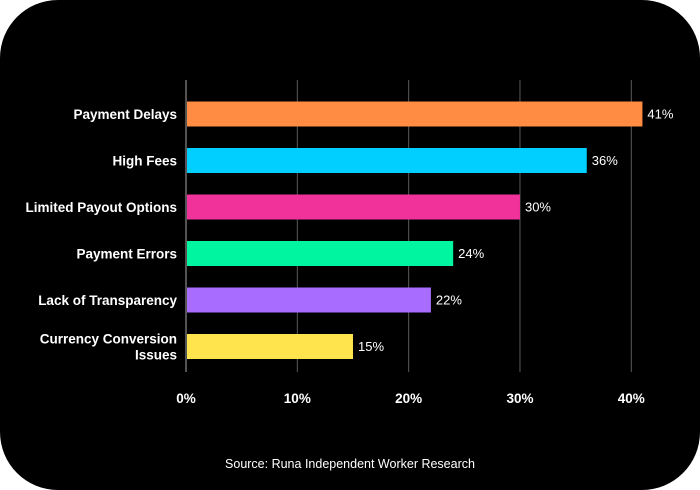  Describe the element at coordinates (660, 114) in the screenshot. I see `value-label: 41%` at that location.